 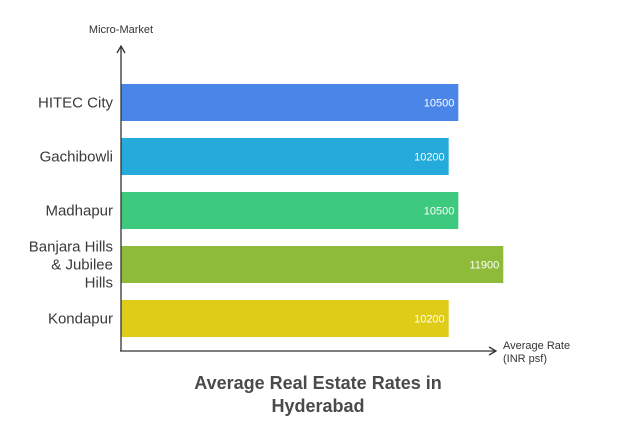 I want to click on category-label-line: Madhapur, so click(x=79, y=211).